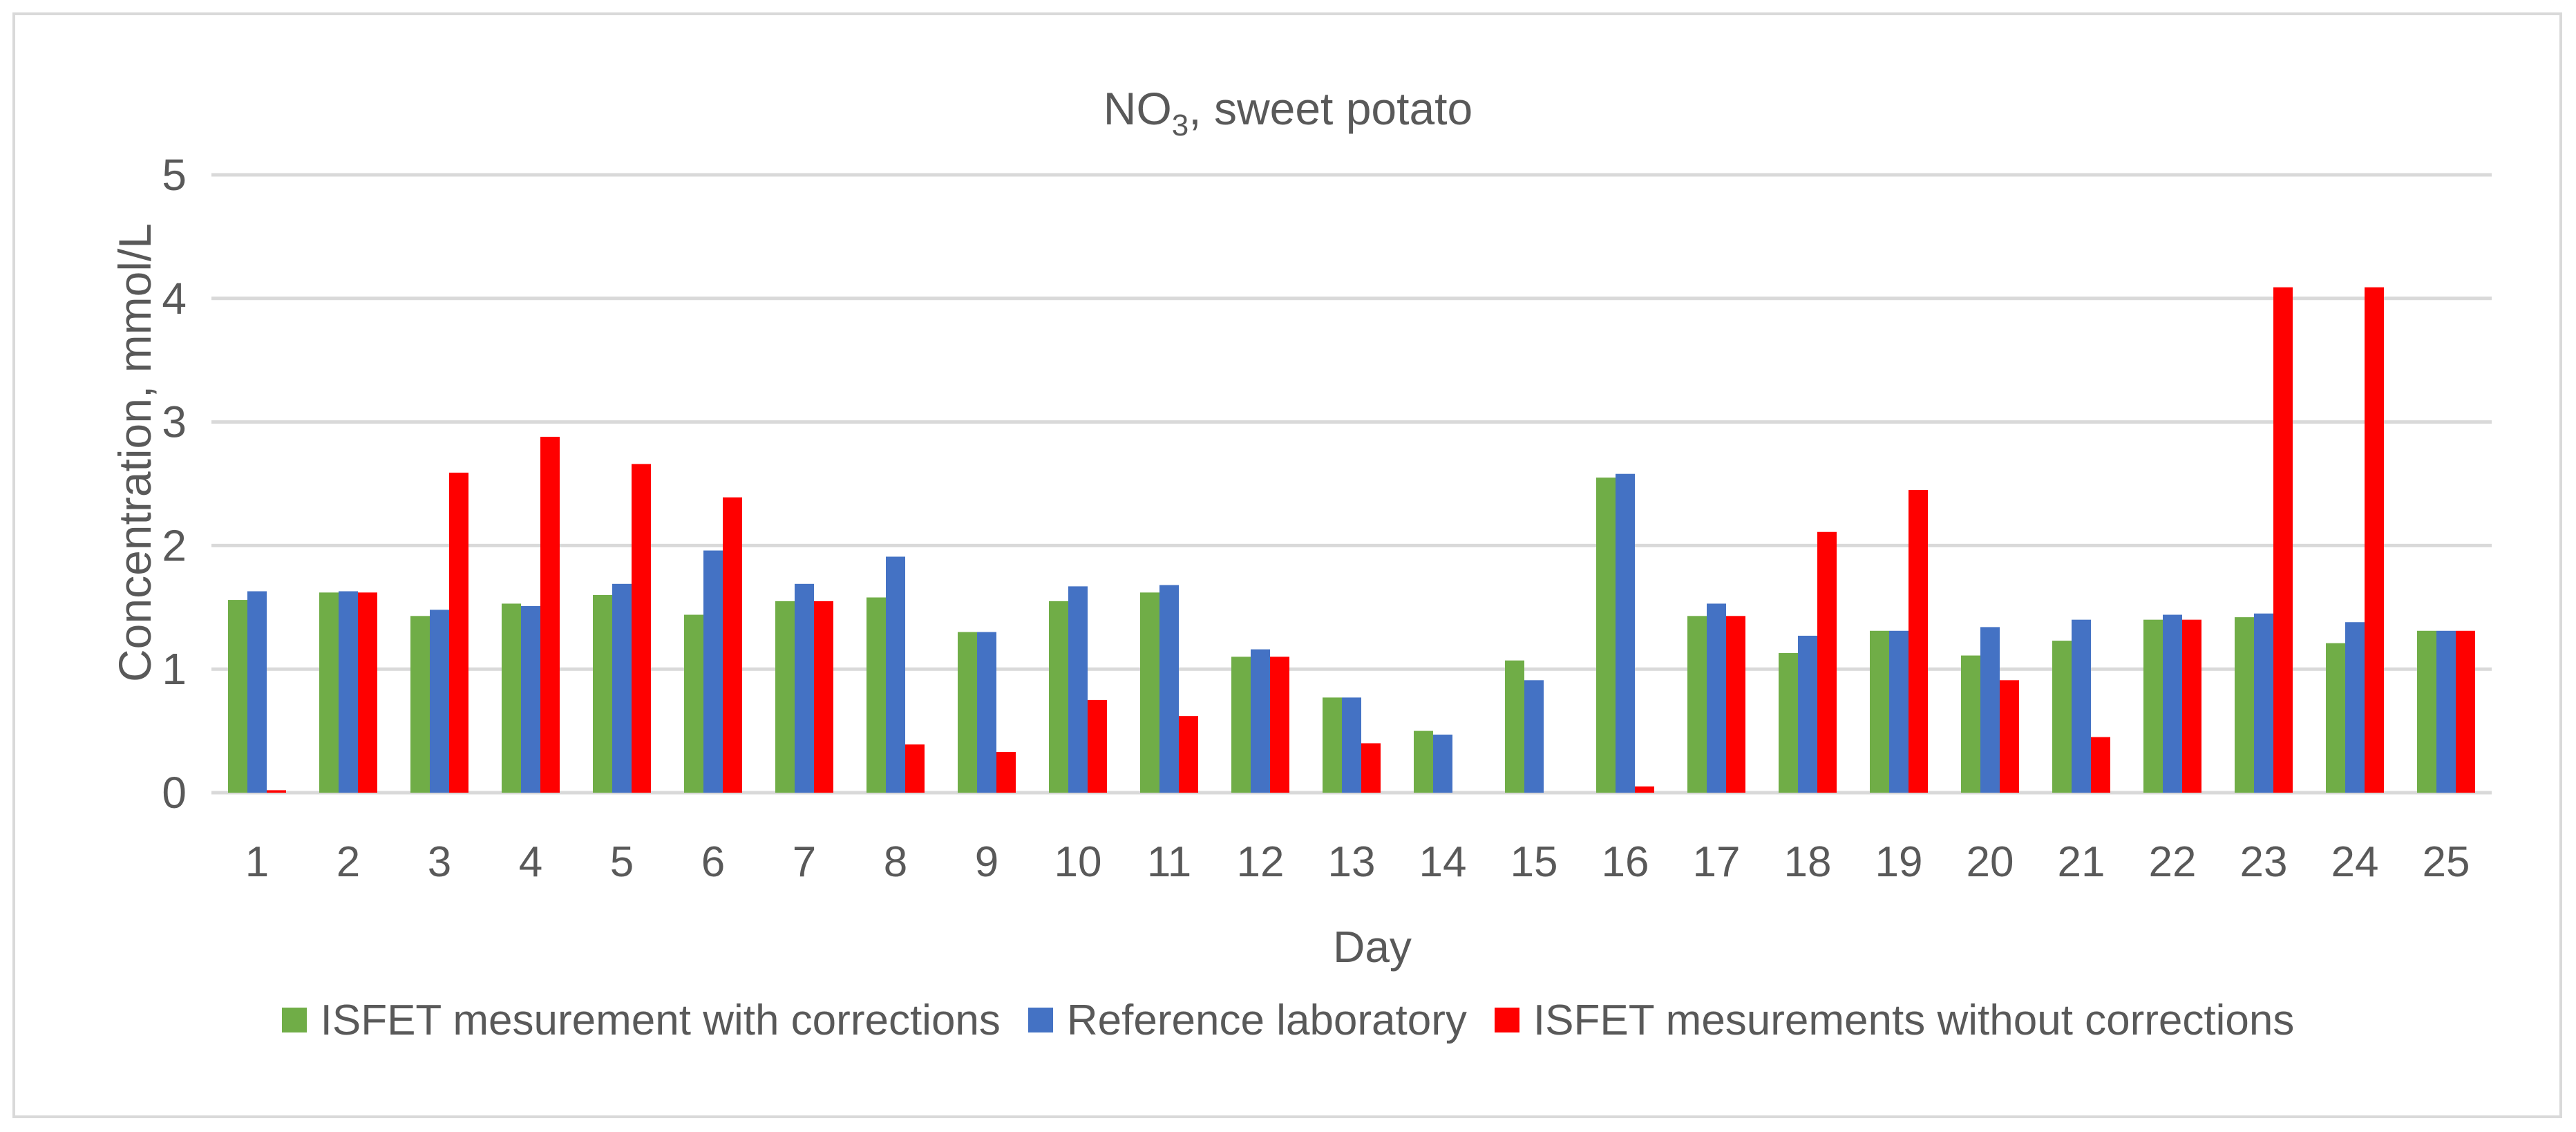 The image size is (2576, 1132). I want to click on legend-item: ISFET mesurement with corrections, so click(641, 1020).